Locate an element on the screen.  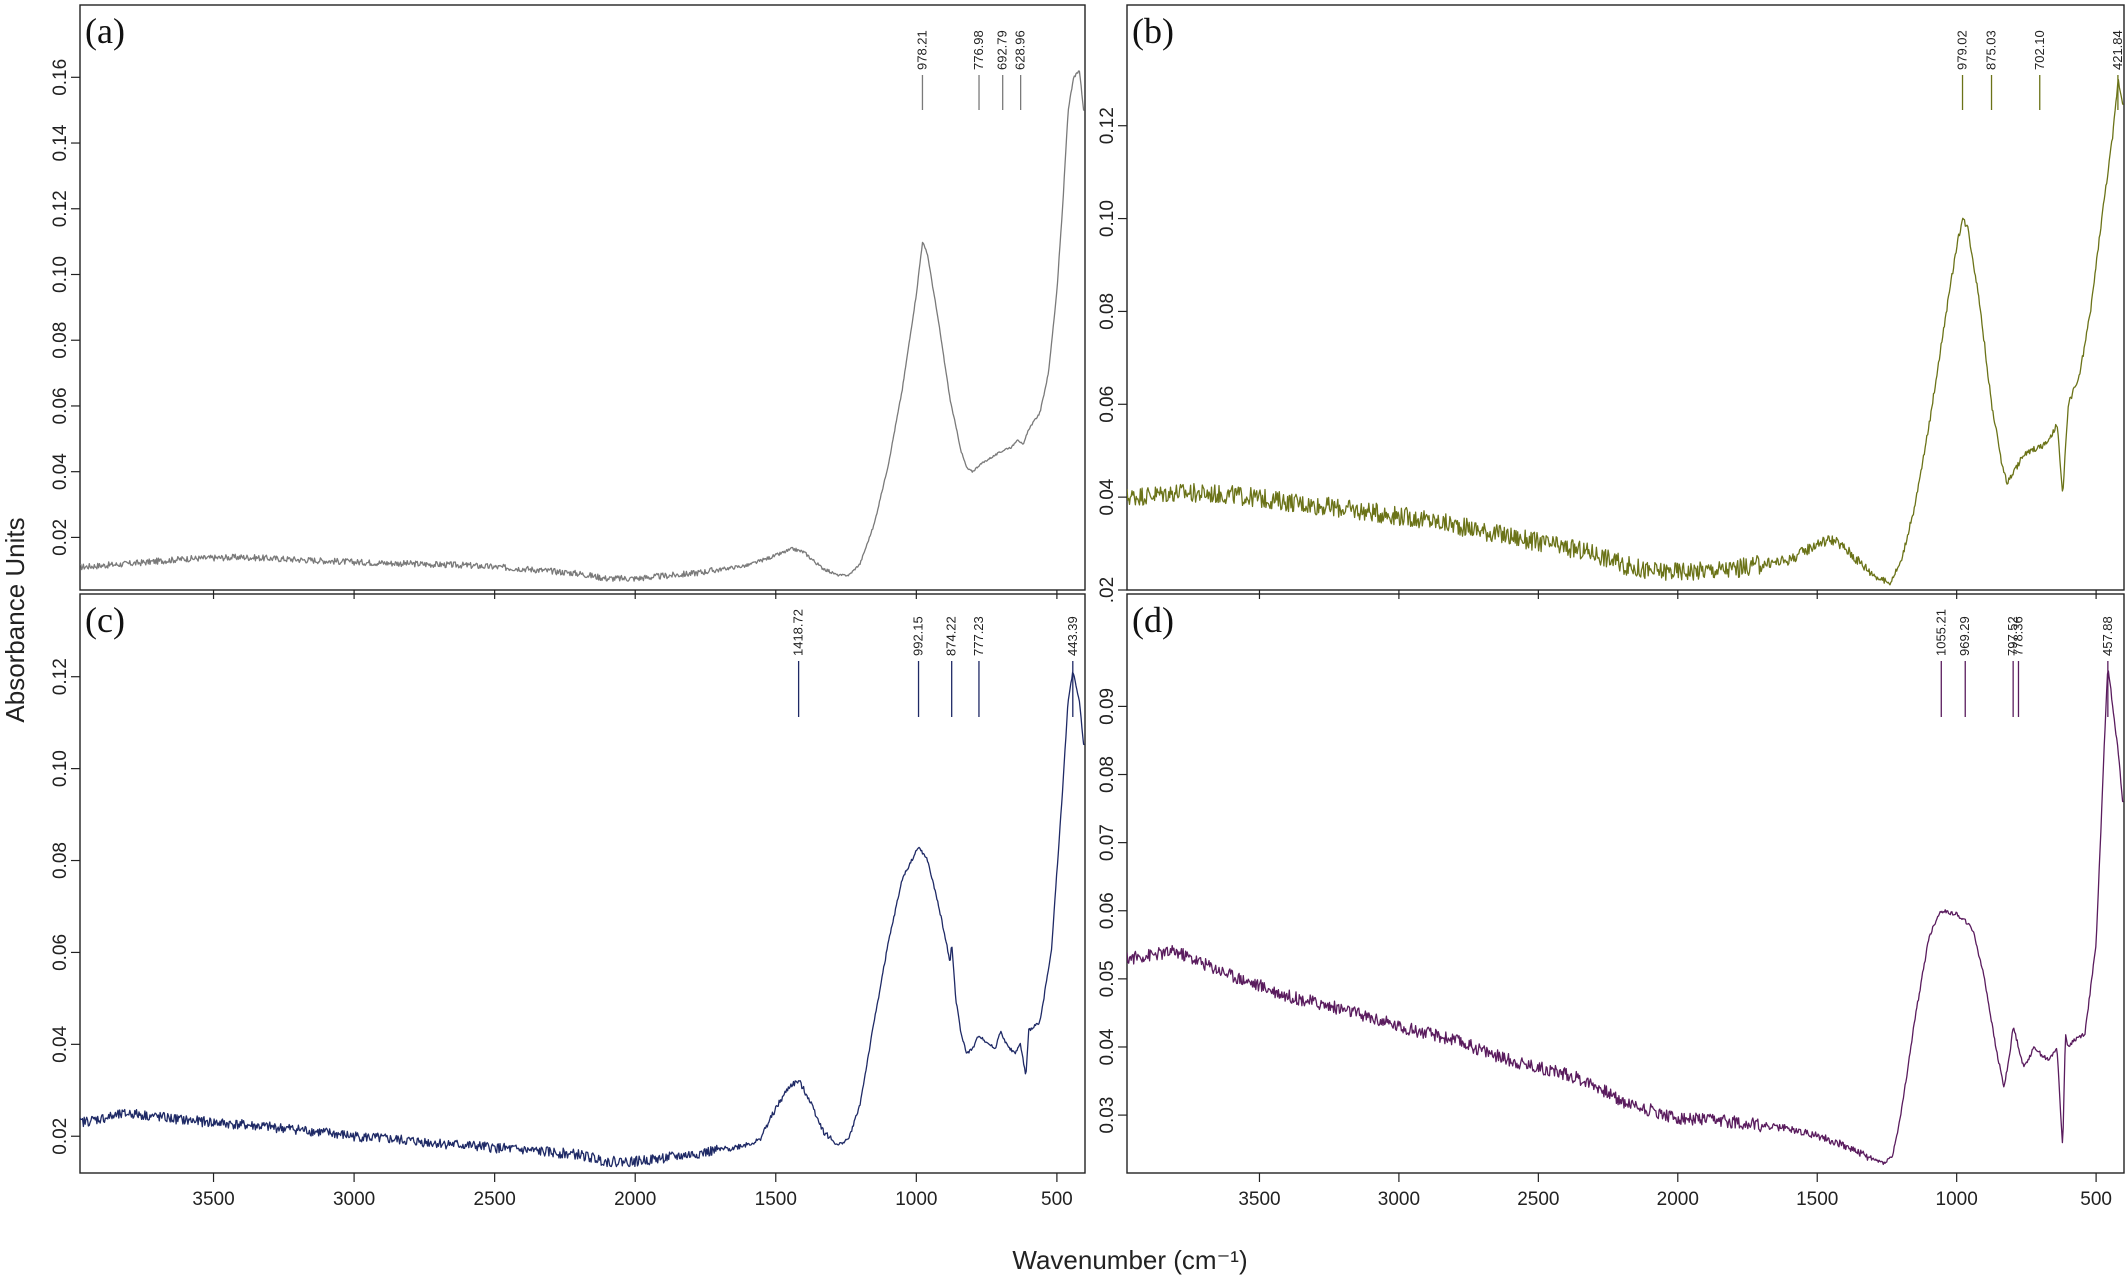
peak-label: 969.29 is located at coordinates (1964, 636).